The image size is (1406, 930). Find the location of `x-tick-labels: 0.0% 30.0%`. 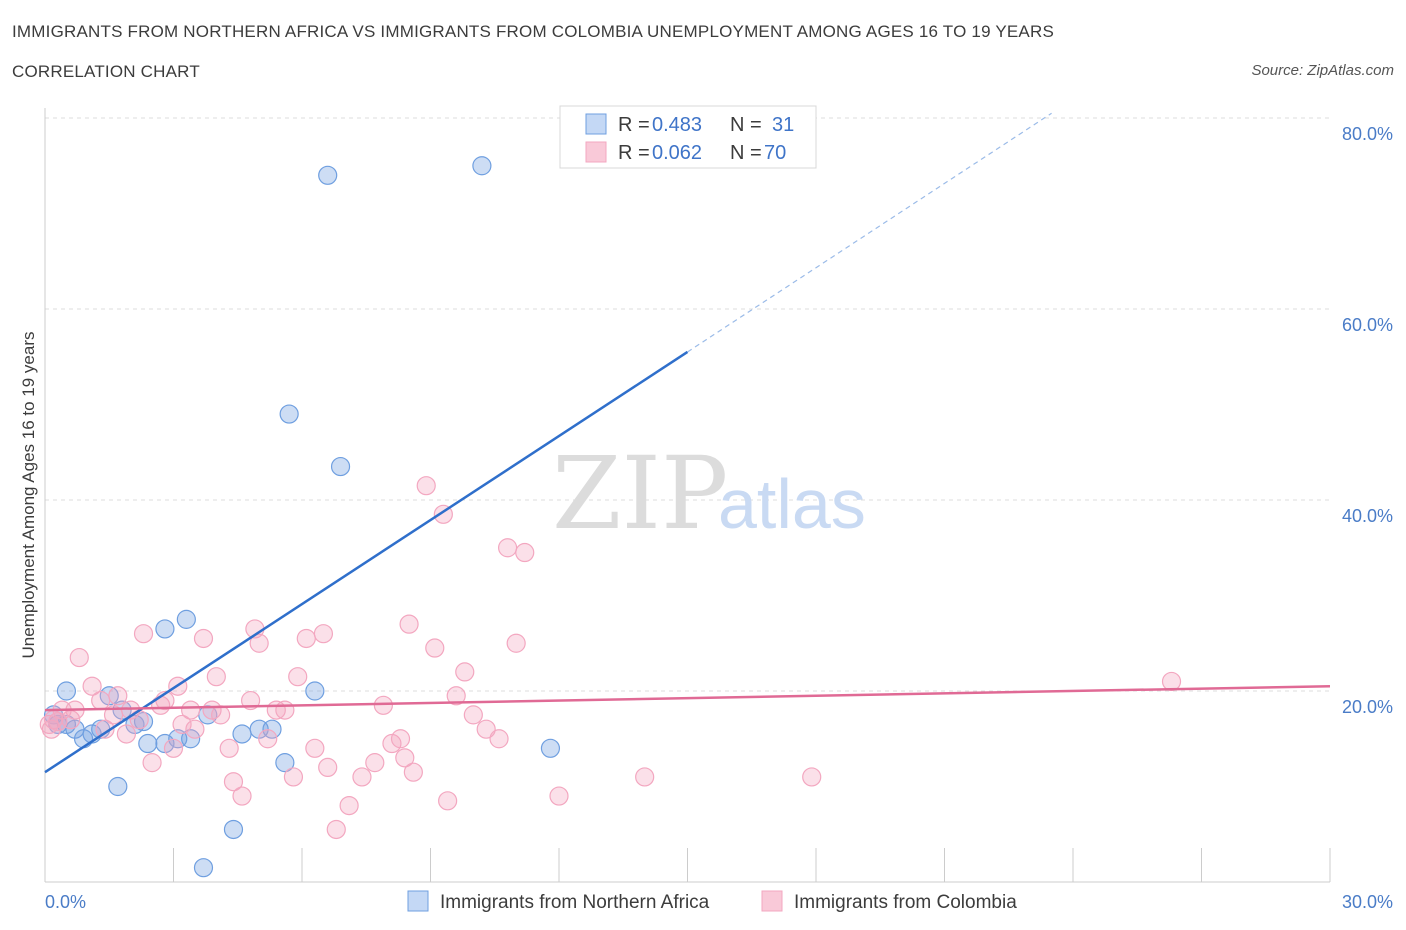

x-tick-labels: 0.0% 30.0% is located at coordinates (719, 902).